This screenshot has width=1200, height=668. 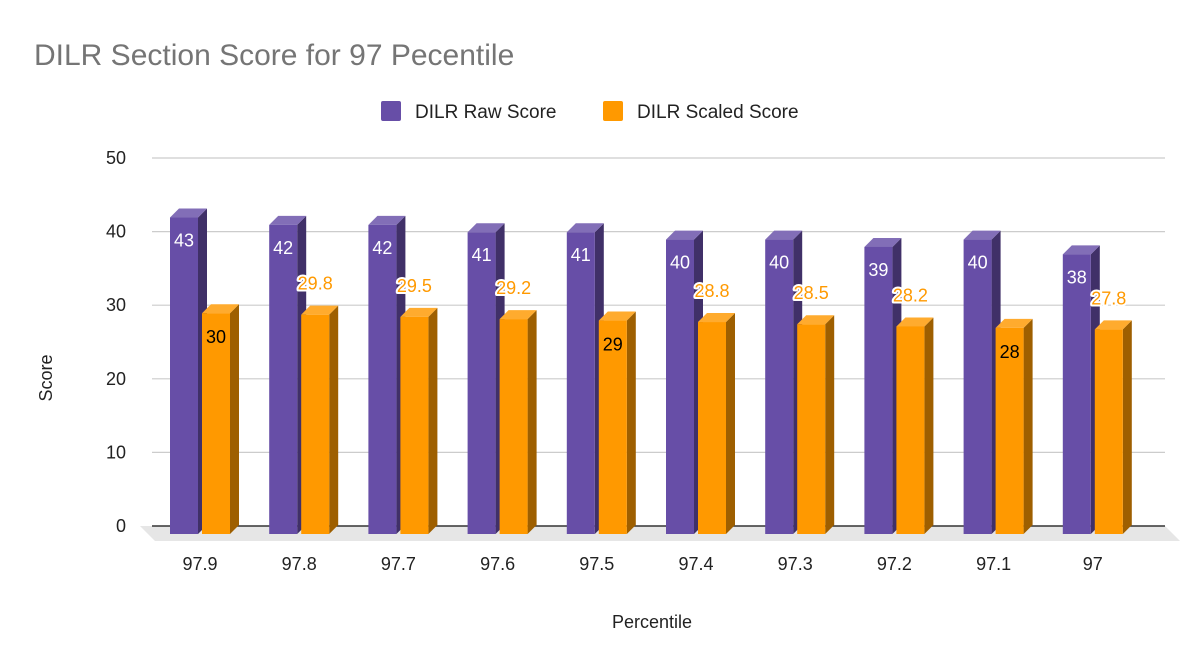 I want to click on bar-raw-score: 41, so click(x=585, y=379).